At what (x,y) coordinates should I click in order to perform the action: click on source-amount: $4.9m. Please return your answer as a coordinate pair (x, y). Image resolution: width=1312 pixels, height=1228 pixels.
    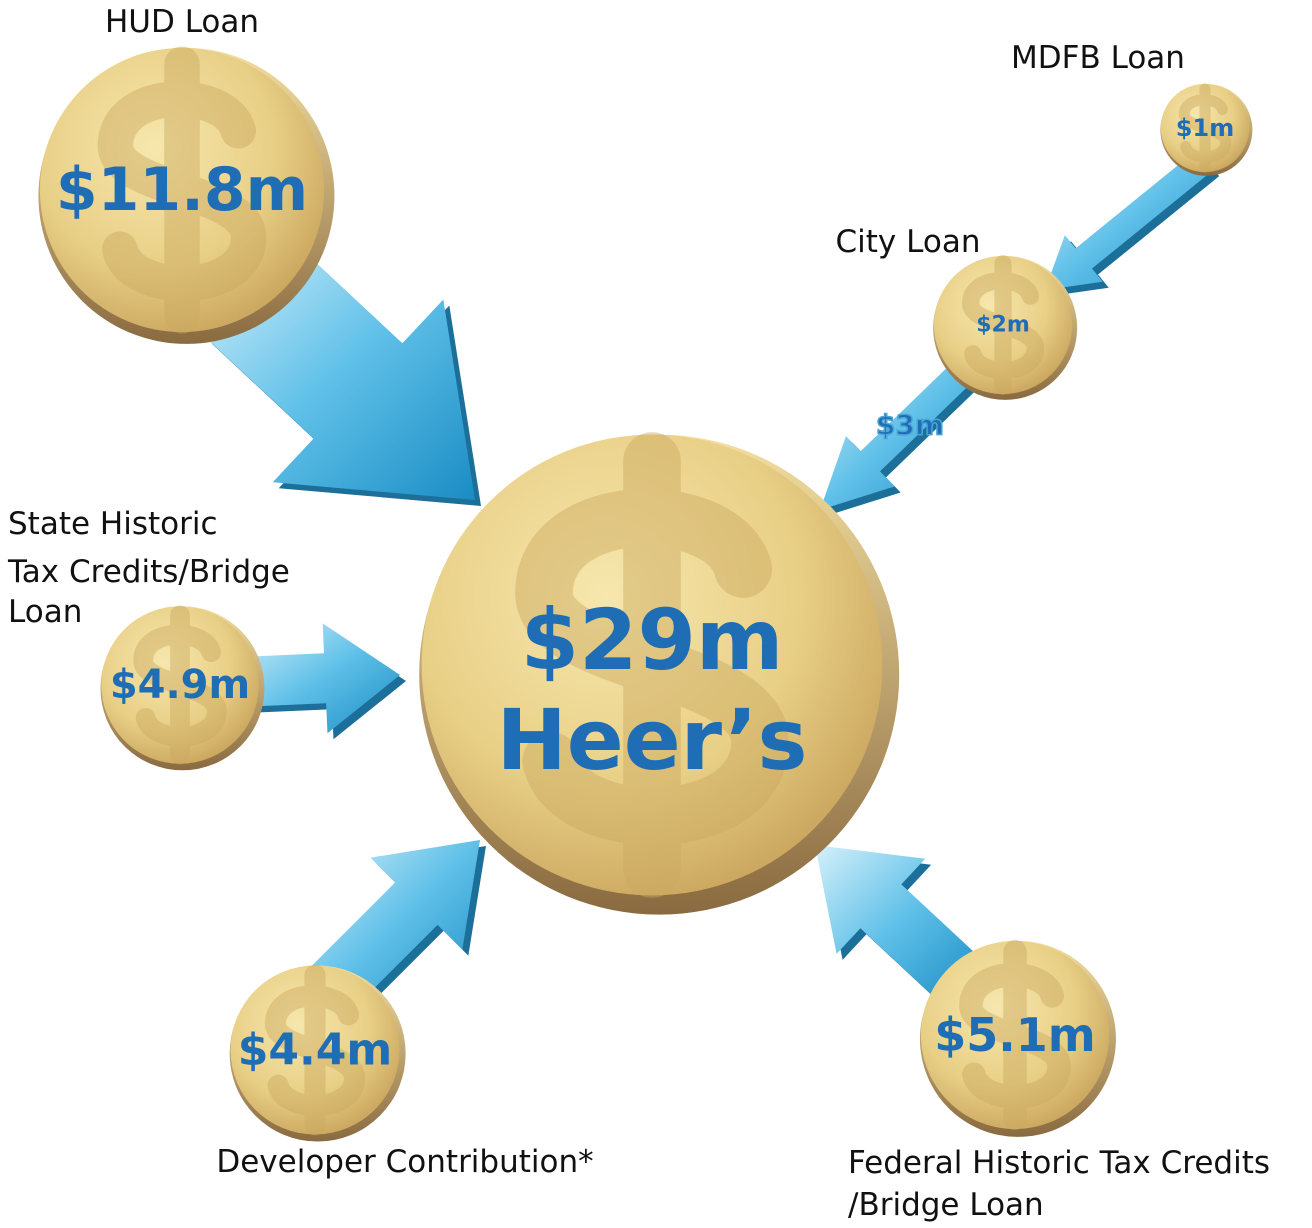
    Looking at the image, I should click on (180, 685).